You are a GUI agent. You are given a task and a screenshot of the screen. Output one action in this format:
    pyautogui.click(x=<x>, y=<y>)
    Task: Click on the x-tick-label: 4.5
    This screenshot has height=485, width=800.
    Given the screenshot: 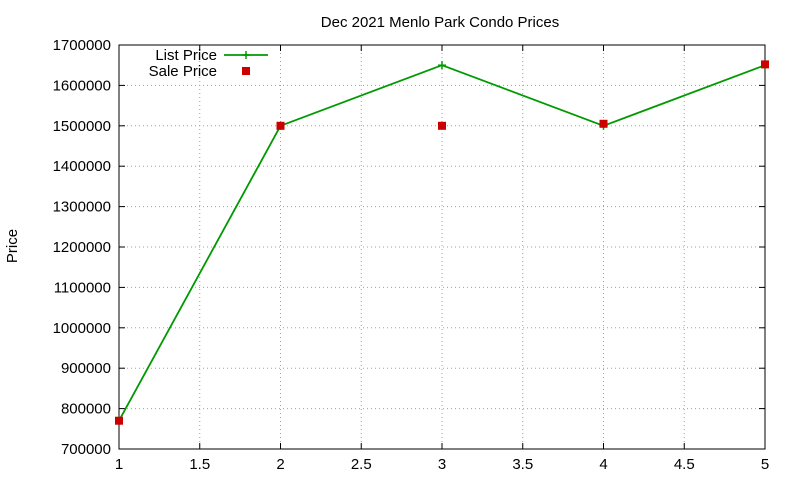 What is the action you would take?
    pyautogui.click(x=684, y=464)
    